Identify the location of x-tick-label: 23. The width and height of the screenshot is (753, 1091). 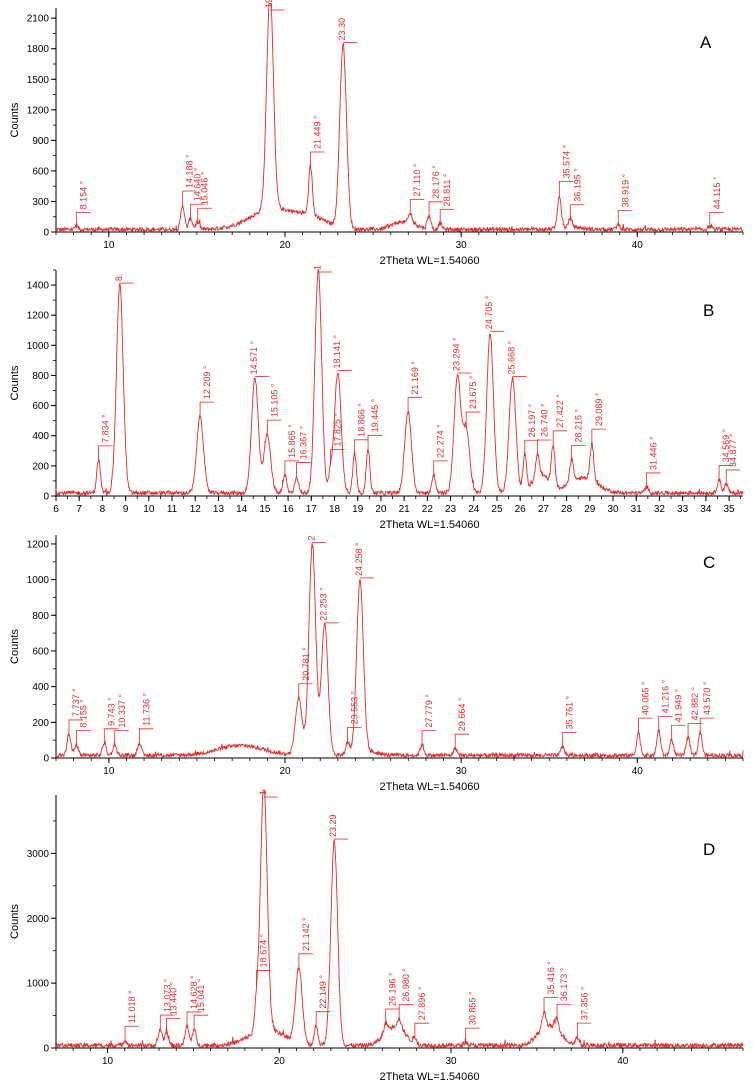
(451, 509).